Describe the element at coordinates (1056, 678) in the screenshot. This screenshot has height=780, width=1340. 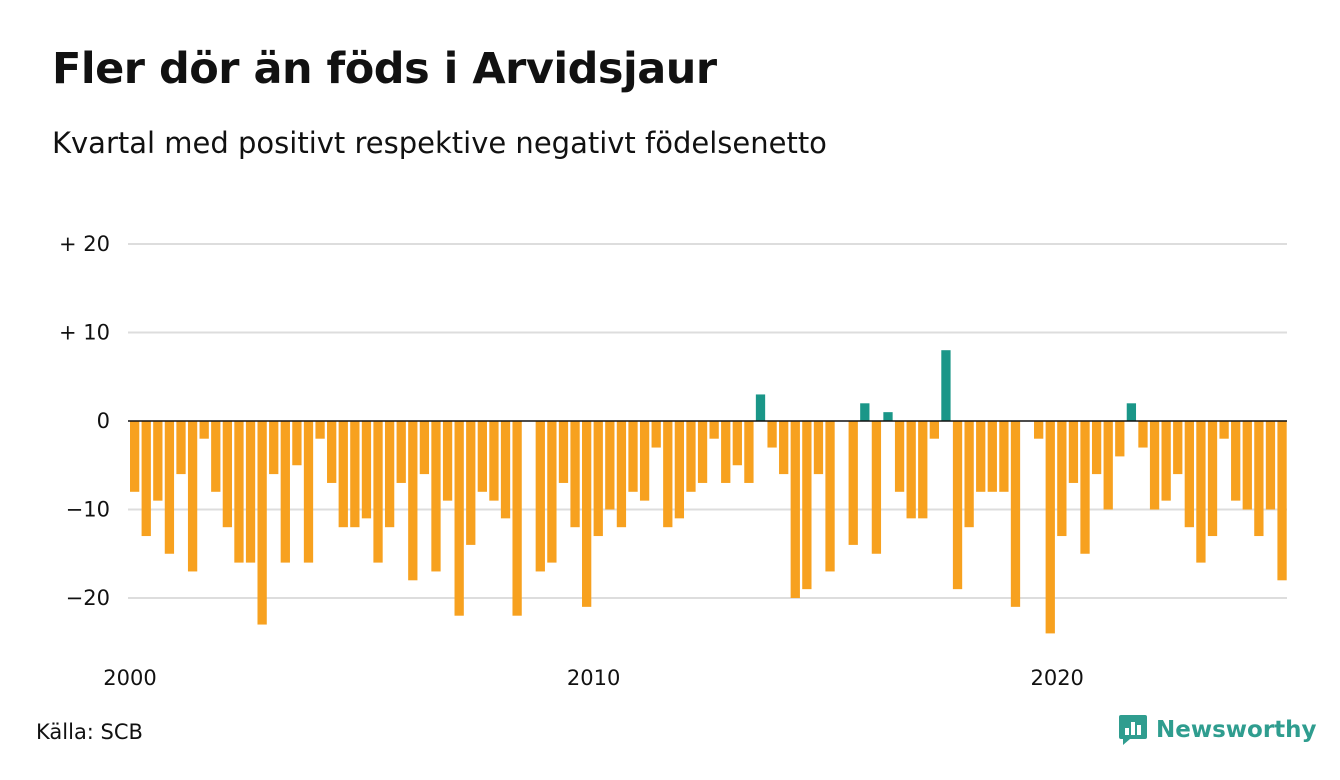
I see `x-tick-label: 2020` at that location.